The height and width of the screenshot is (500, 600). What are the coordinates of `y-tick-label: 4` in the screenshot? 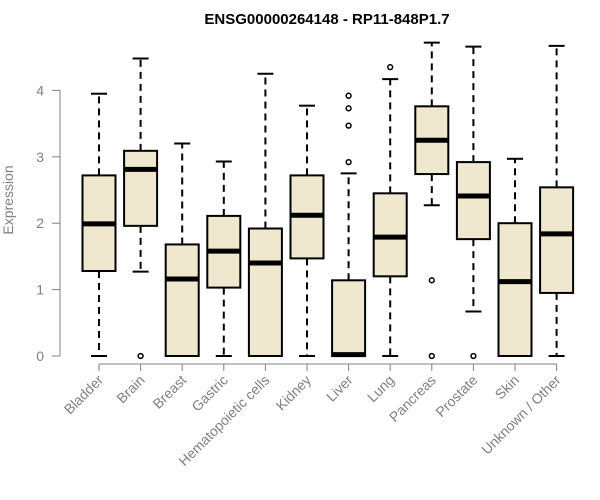 It's located at (40, 90).